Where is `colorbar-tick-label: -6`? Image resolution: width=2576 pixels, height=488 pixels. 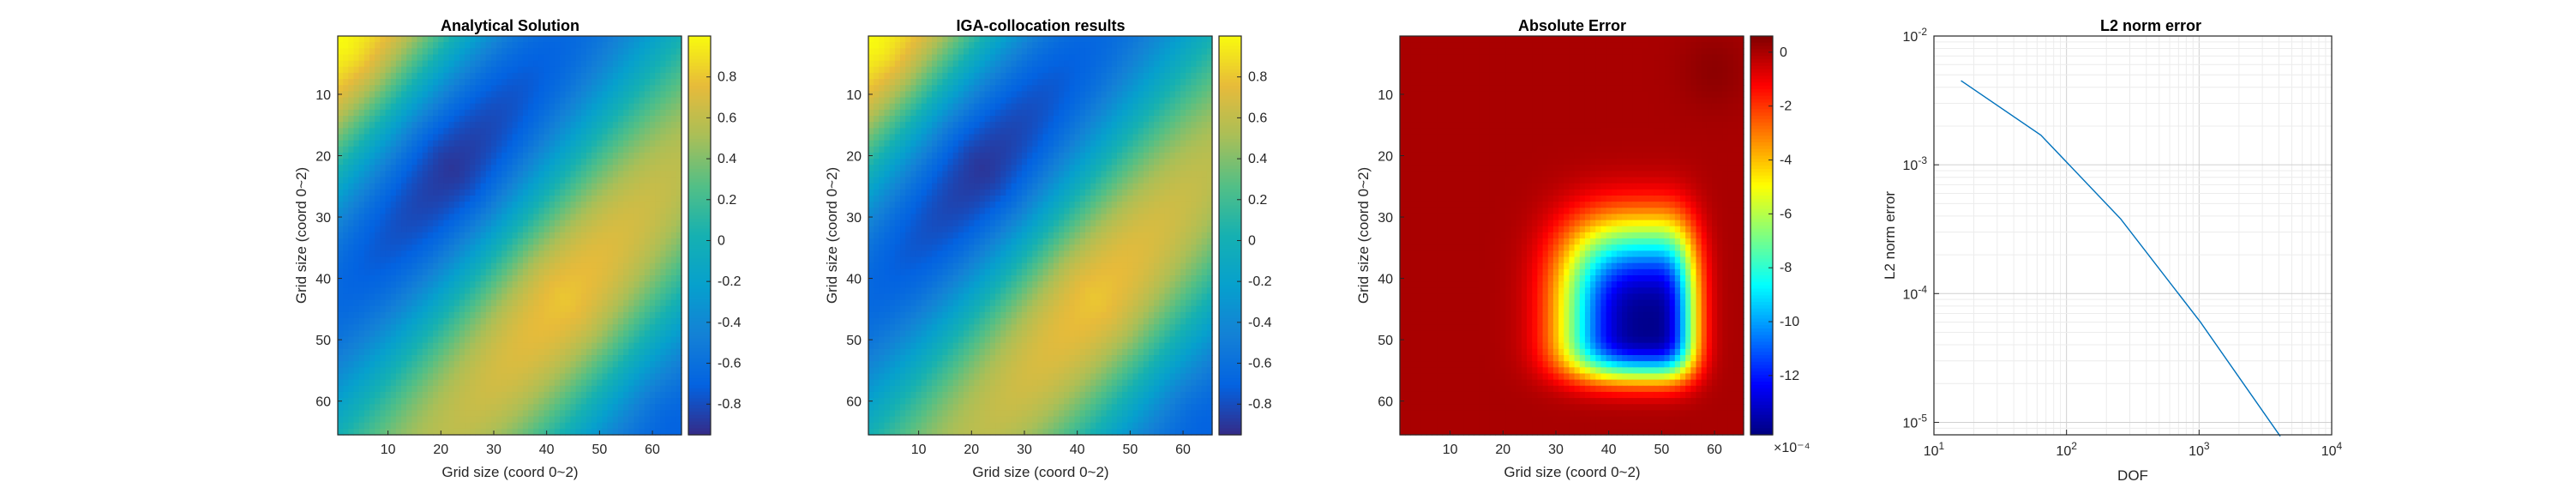 colorbar-tick-label: -6 is located at coordinates (1786, 214).